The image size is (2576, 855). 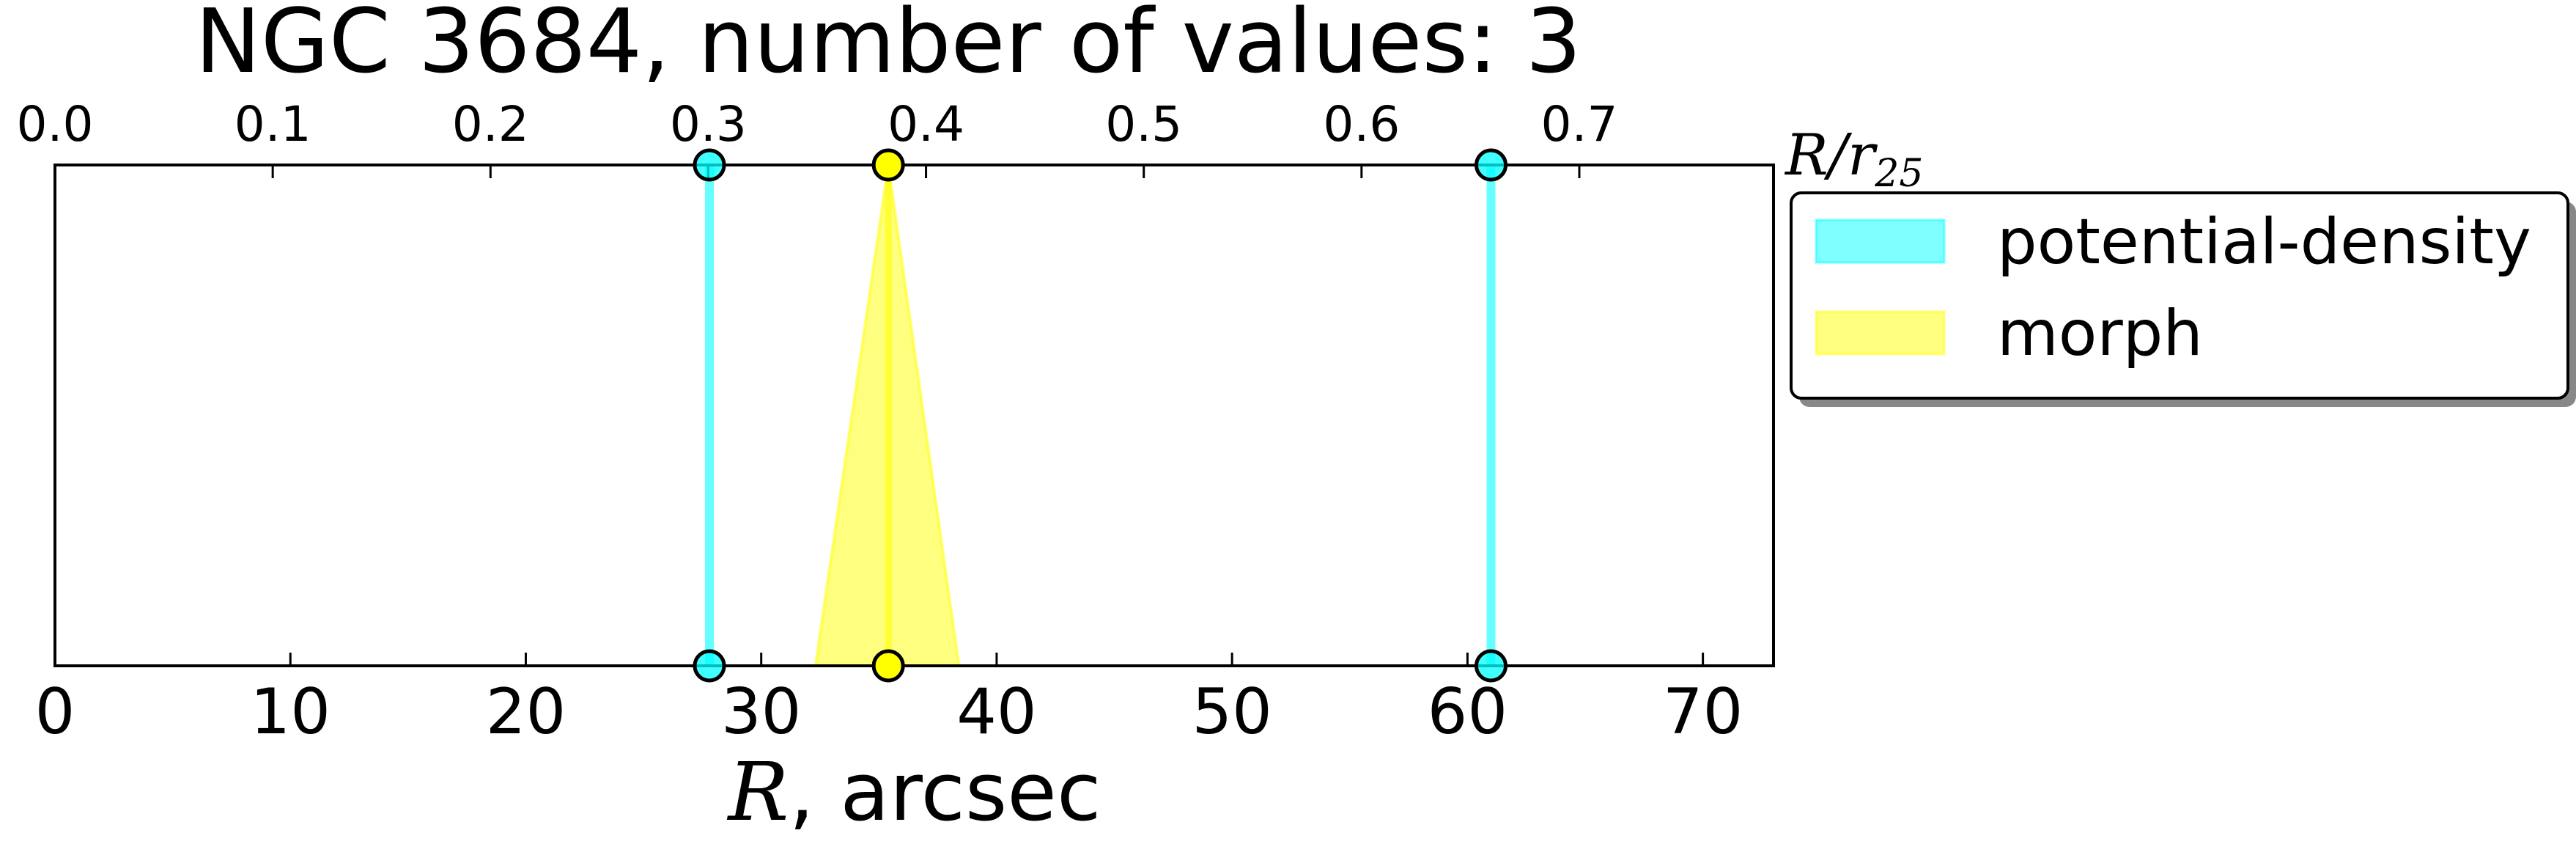 What do you see at coordinates (55, 124) in the screenshot?
I see `top-tick-label: 0.0` at bounding box center [55, 124].